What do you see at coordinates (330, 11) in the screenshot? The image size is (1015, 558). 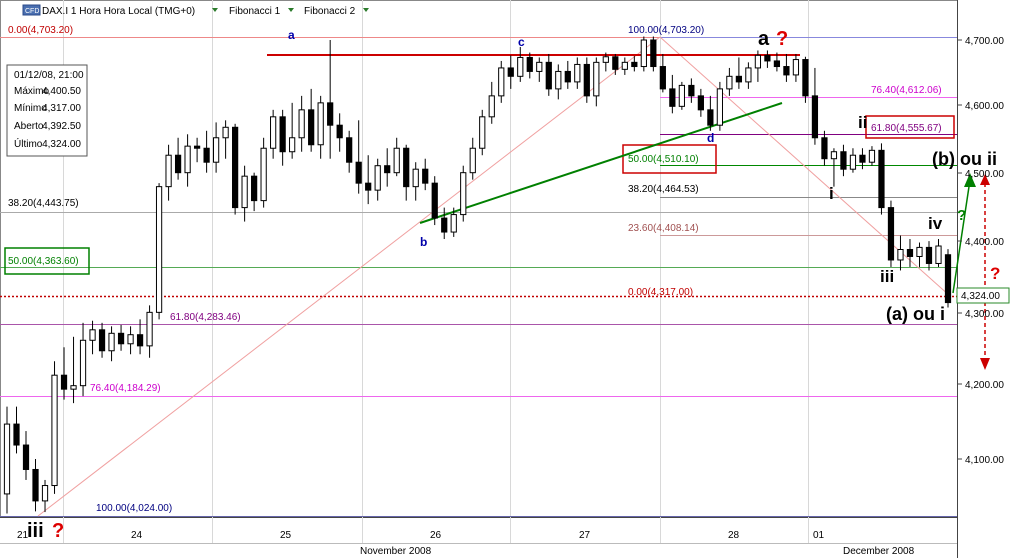 I see `fib2-selector: Fibonacci 2` at bounding box center [330, 11].